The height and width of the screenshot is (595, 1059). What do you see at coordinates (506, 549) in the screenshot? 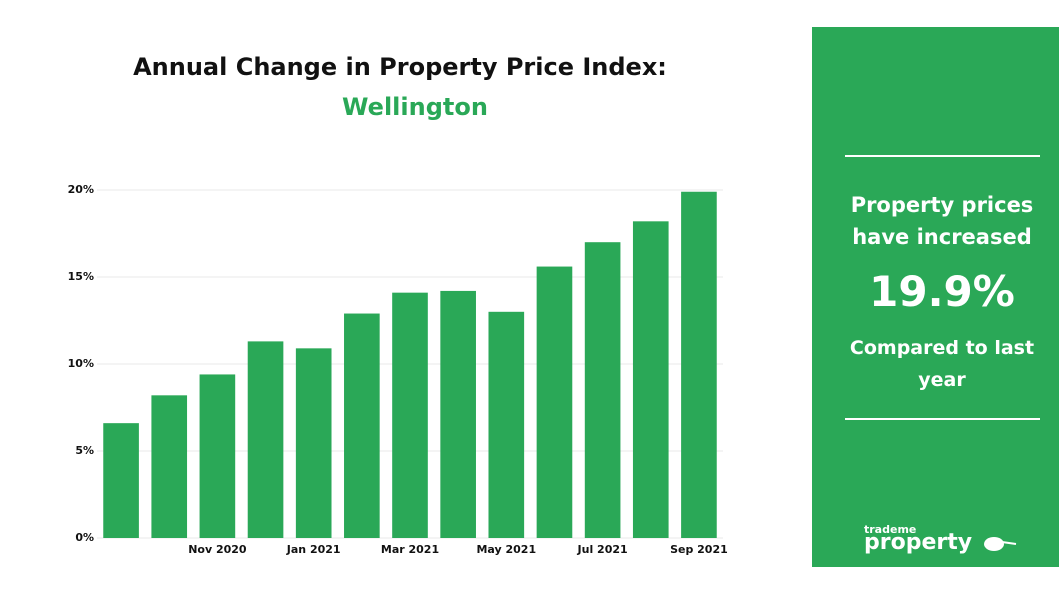
I see `x-tick-label: May 2021` at bounding box center [506, 549].